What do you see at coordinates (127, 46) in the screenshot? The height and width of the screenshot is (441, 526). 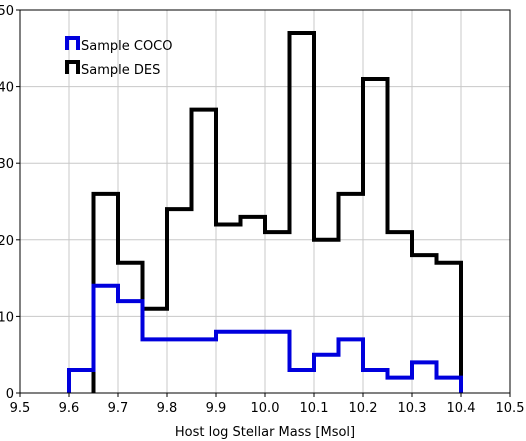 I see `legend-entry-label: Sample COCO` at bounding box center [127, 46].